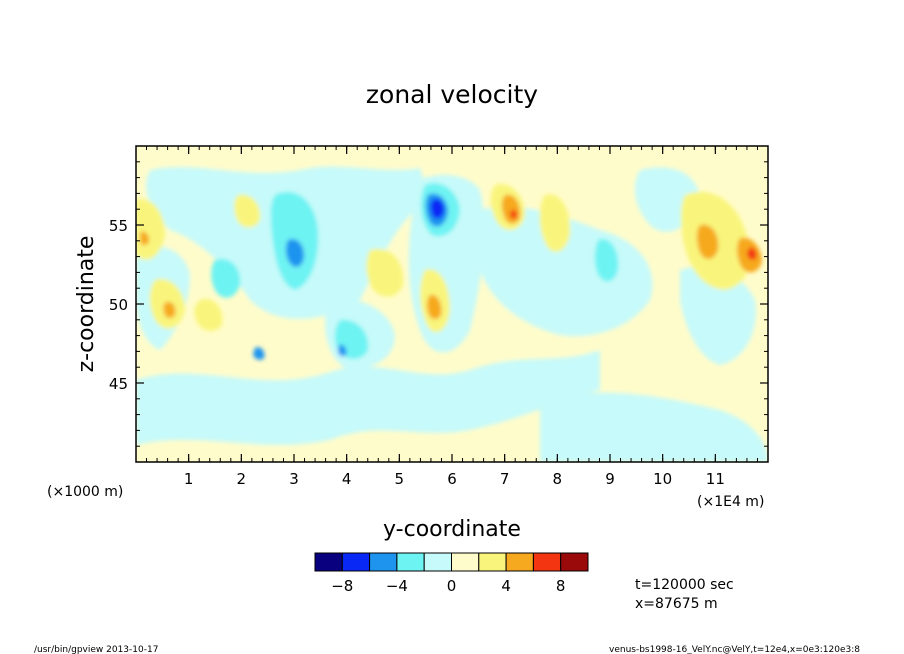 This screenshot has width=904, height=654. What do you see at coordinates (452, 586) in the screenshot?
I see `colorbar-tick-label: 0` at bounding box center [452, 586].